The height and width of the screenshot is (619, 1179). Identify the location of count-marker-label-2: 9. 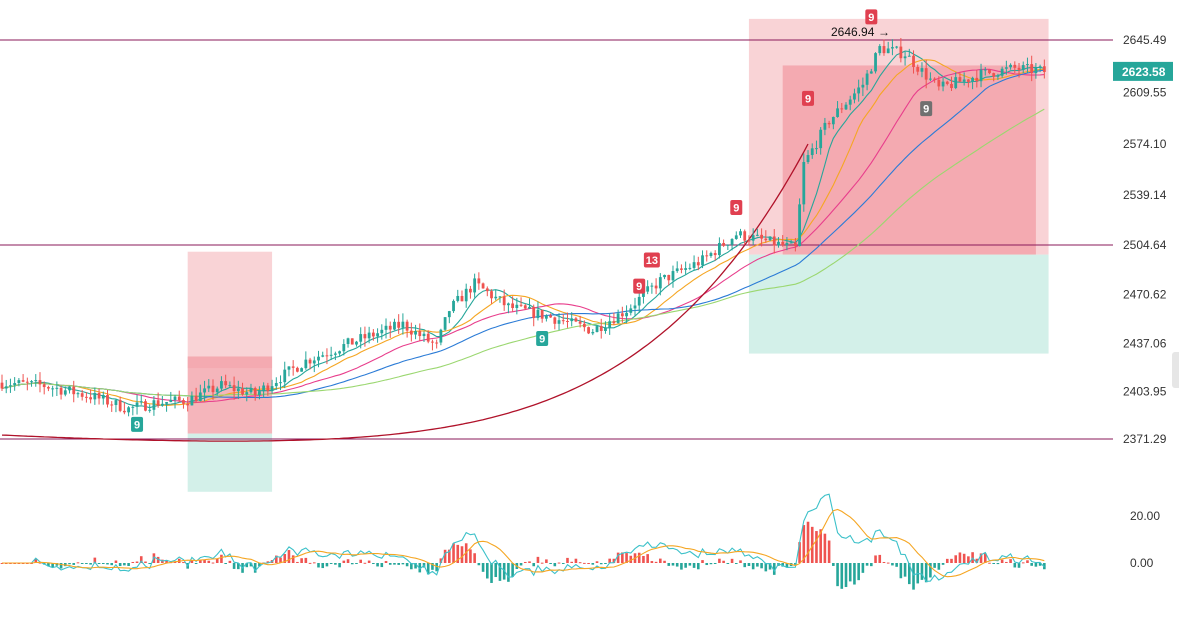
(639, 287).